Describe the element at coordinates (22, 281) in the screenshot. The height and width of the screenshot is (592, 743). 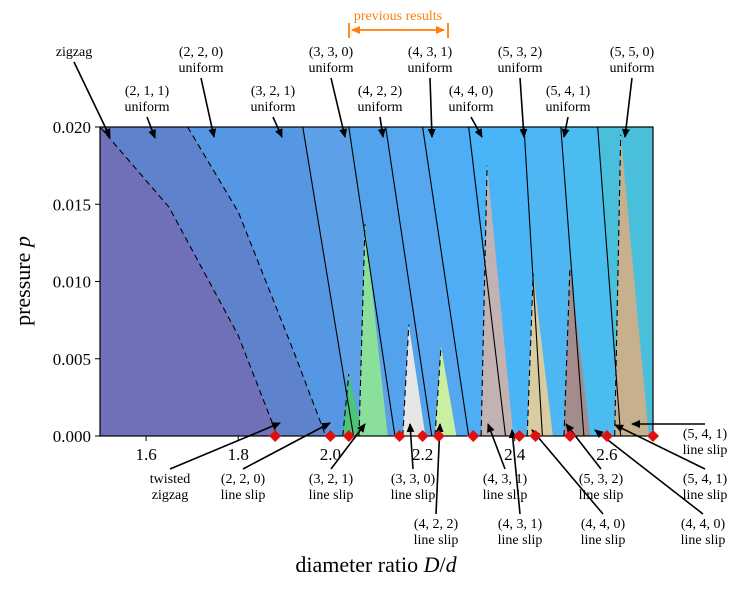
I see `y-axis-label: pressure p` at that location.